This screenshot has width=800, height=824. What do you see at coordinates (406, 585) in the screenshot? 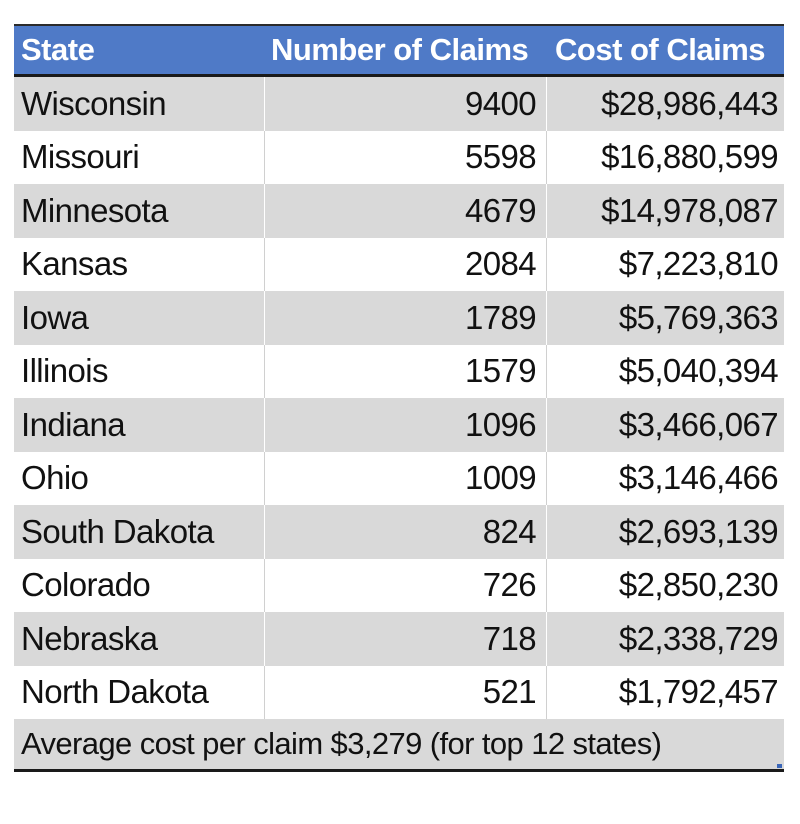
I see `claims-cell: 726` at bounding box center [406, 585].